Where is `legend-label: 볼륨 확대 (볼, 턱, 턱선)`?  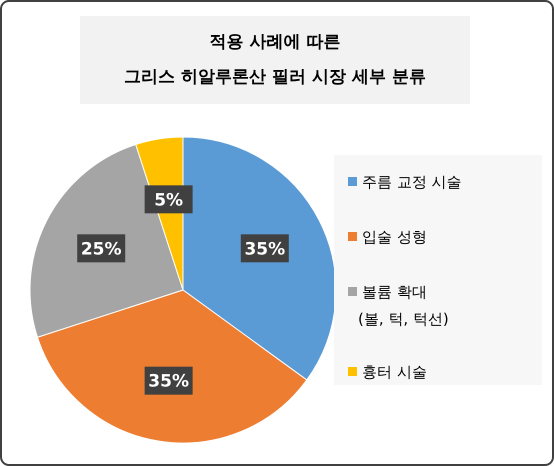 legend-label: 볼륨 확대 (볼, 턱, 턱선) is located at coordinates (403, 305).